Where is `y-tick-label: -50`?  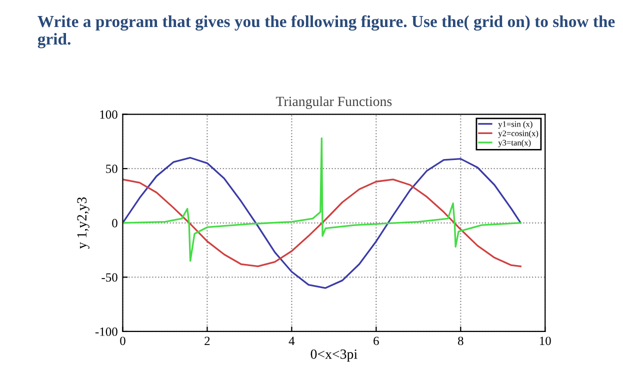
y-tick-label: -50 is located at coordinates (110, 277).